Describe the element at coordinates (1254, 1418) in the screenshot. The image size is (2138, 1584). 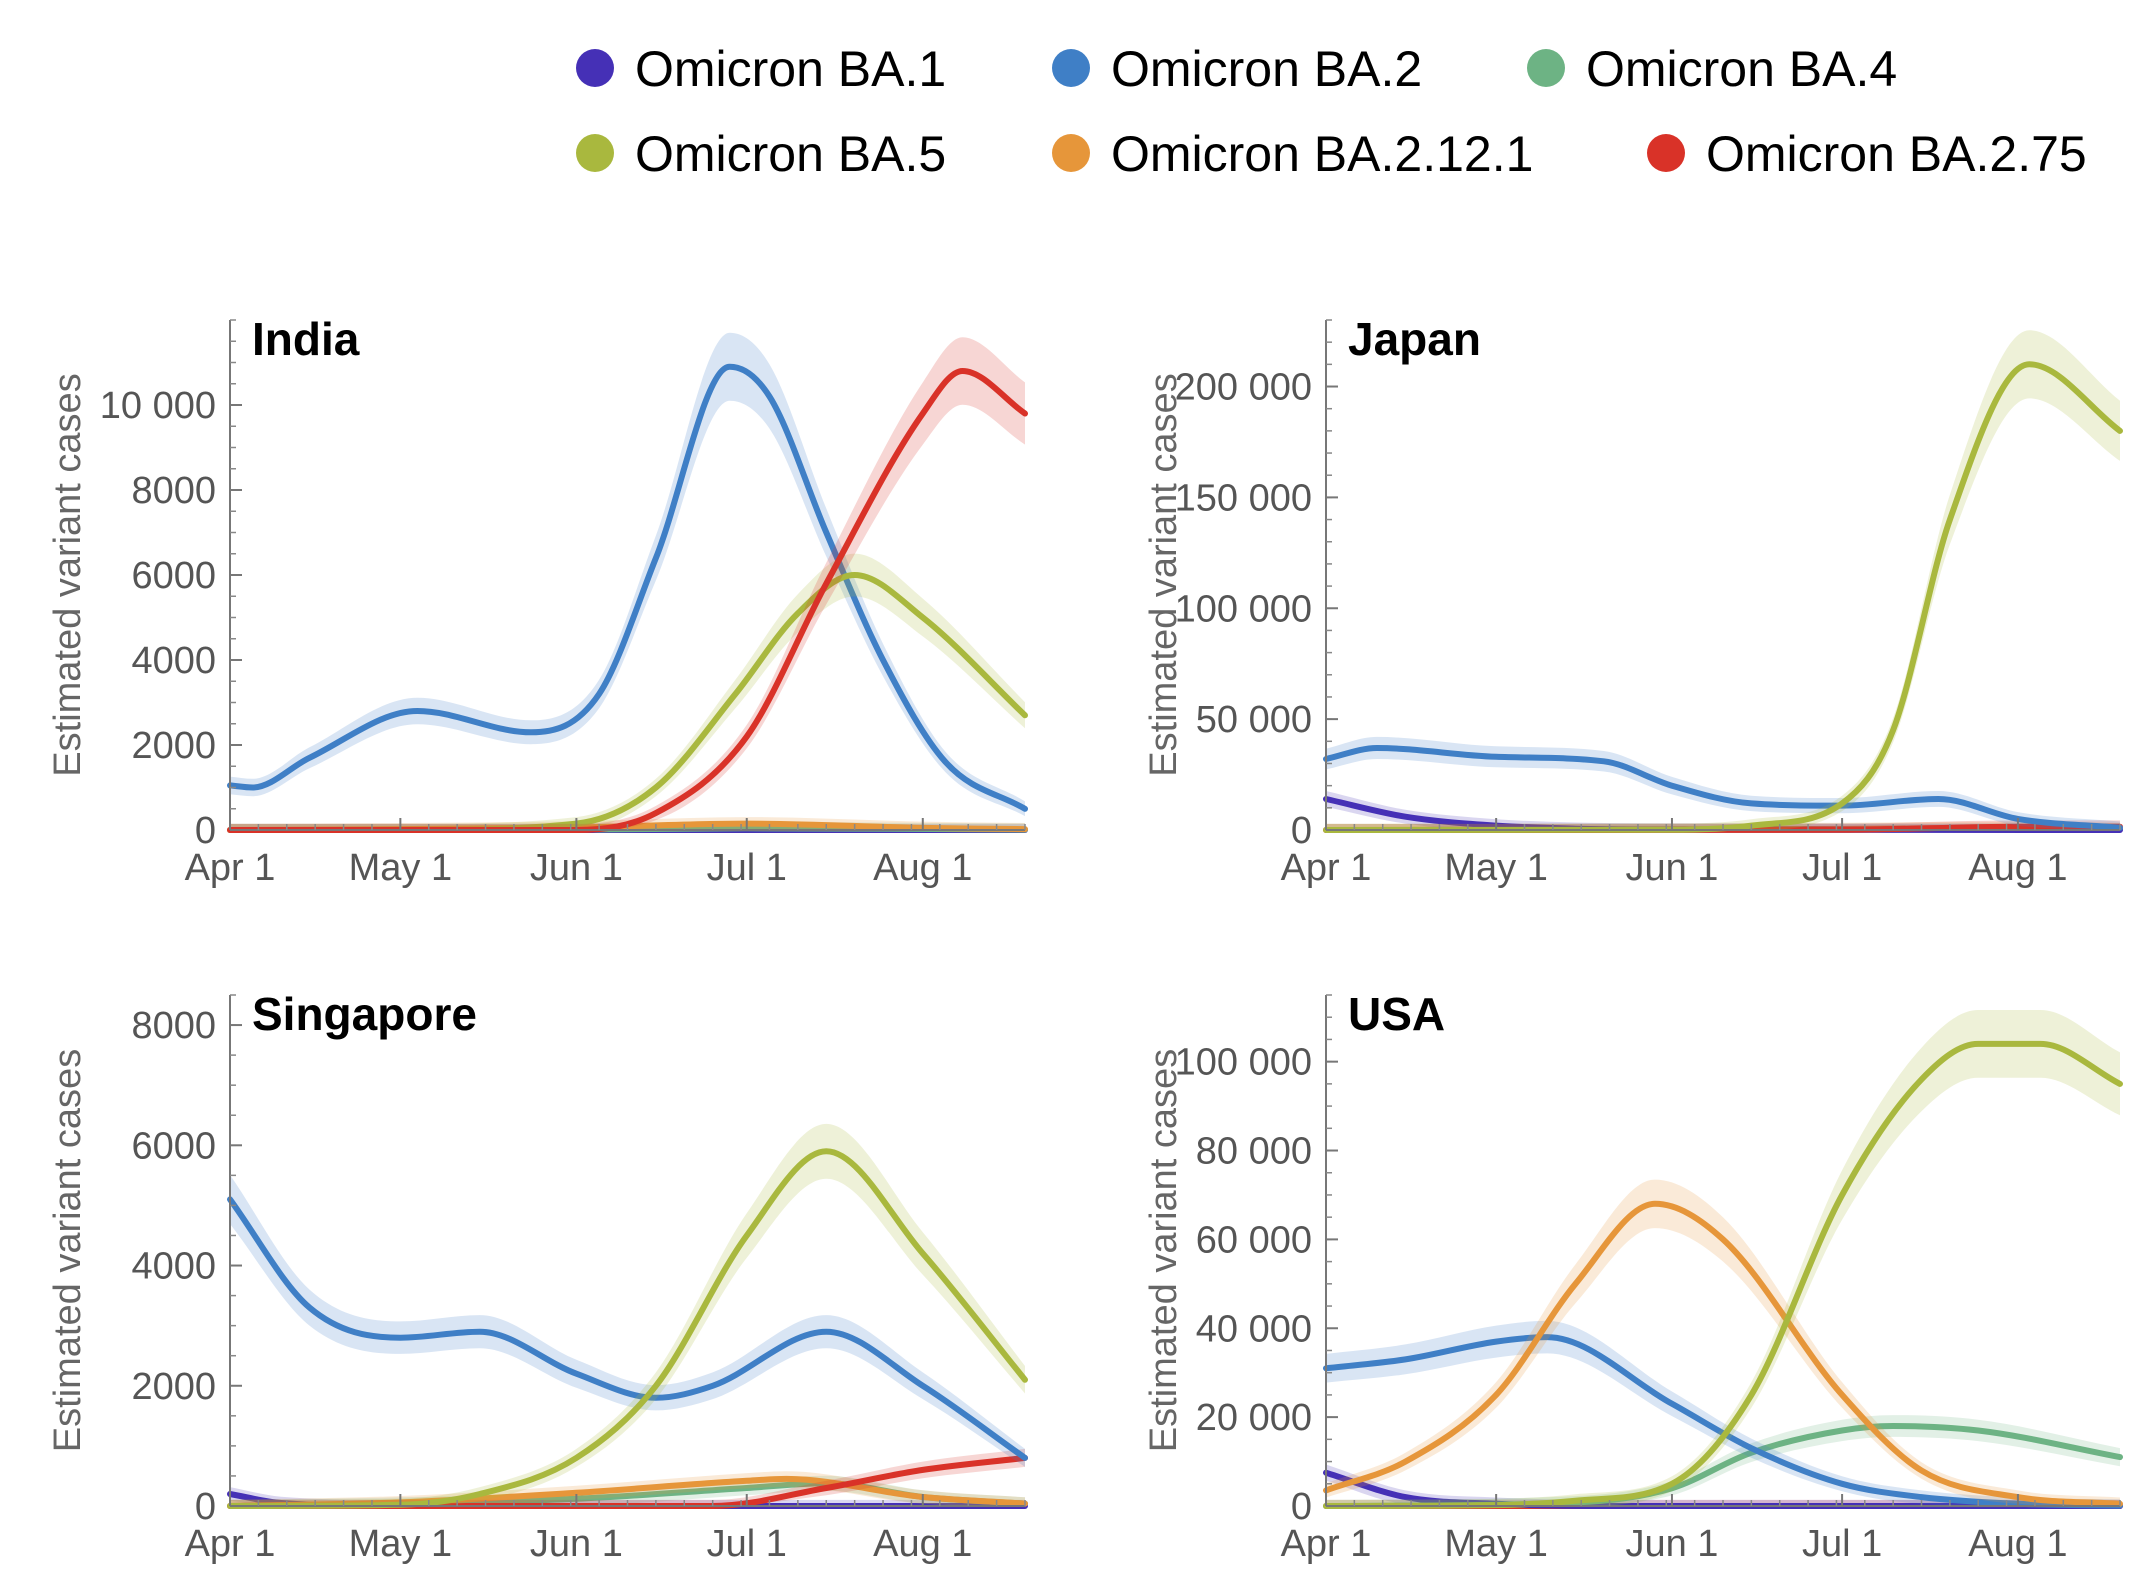
I see `y-tick-label: 20 000` at that location.